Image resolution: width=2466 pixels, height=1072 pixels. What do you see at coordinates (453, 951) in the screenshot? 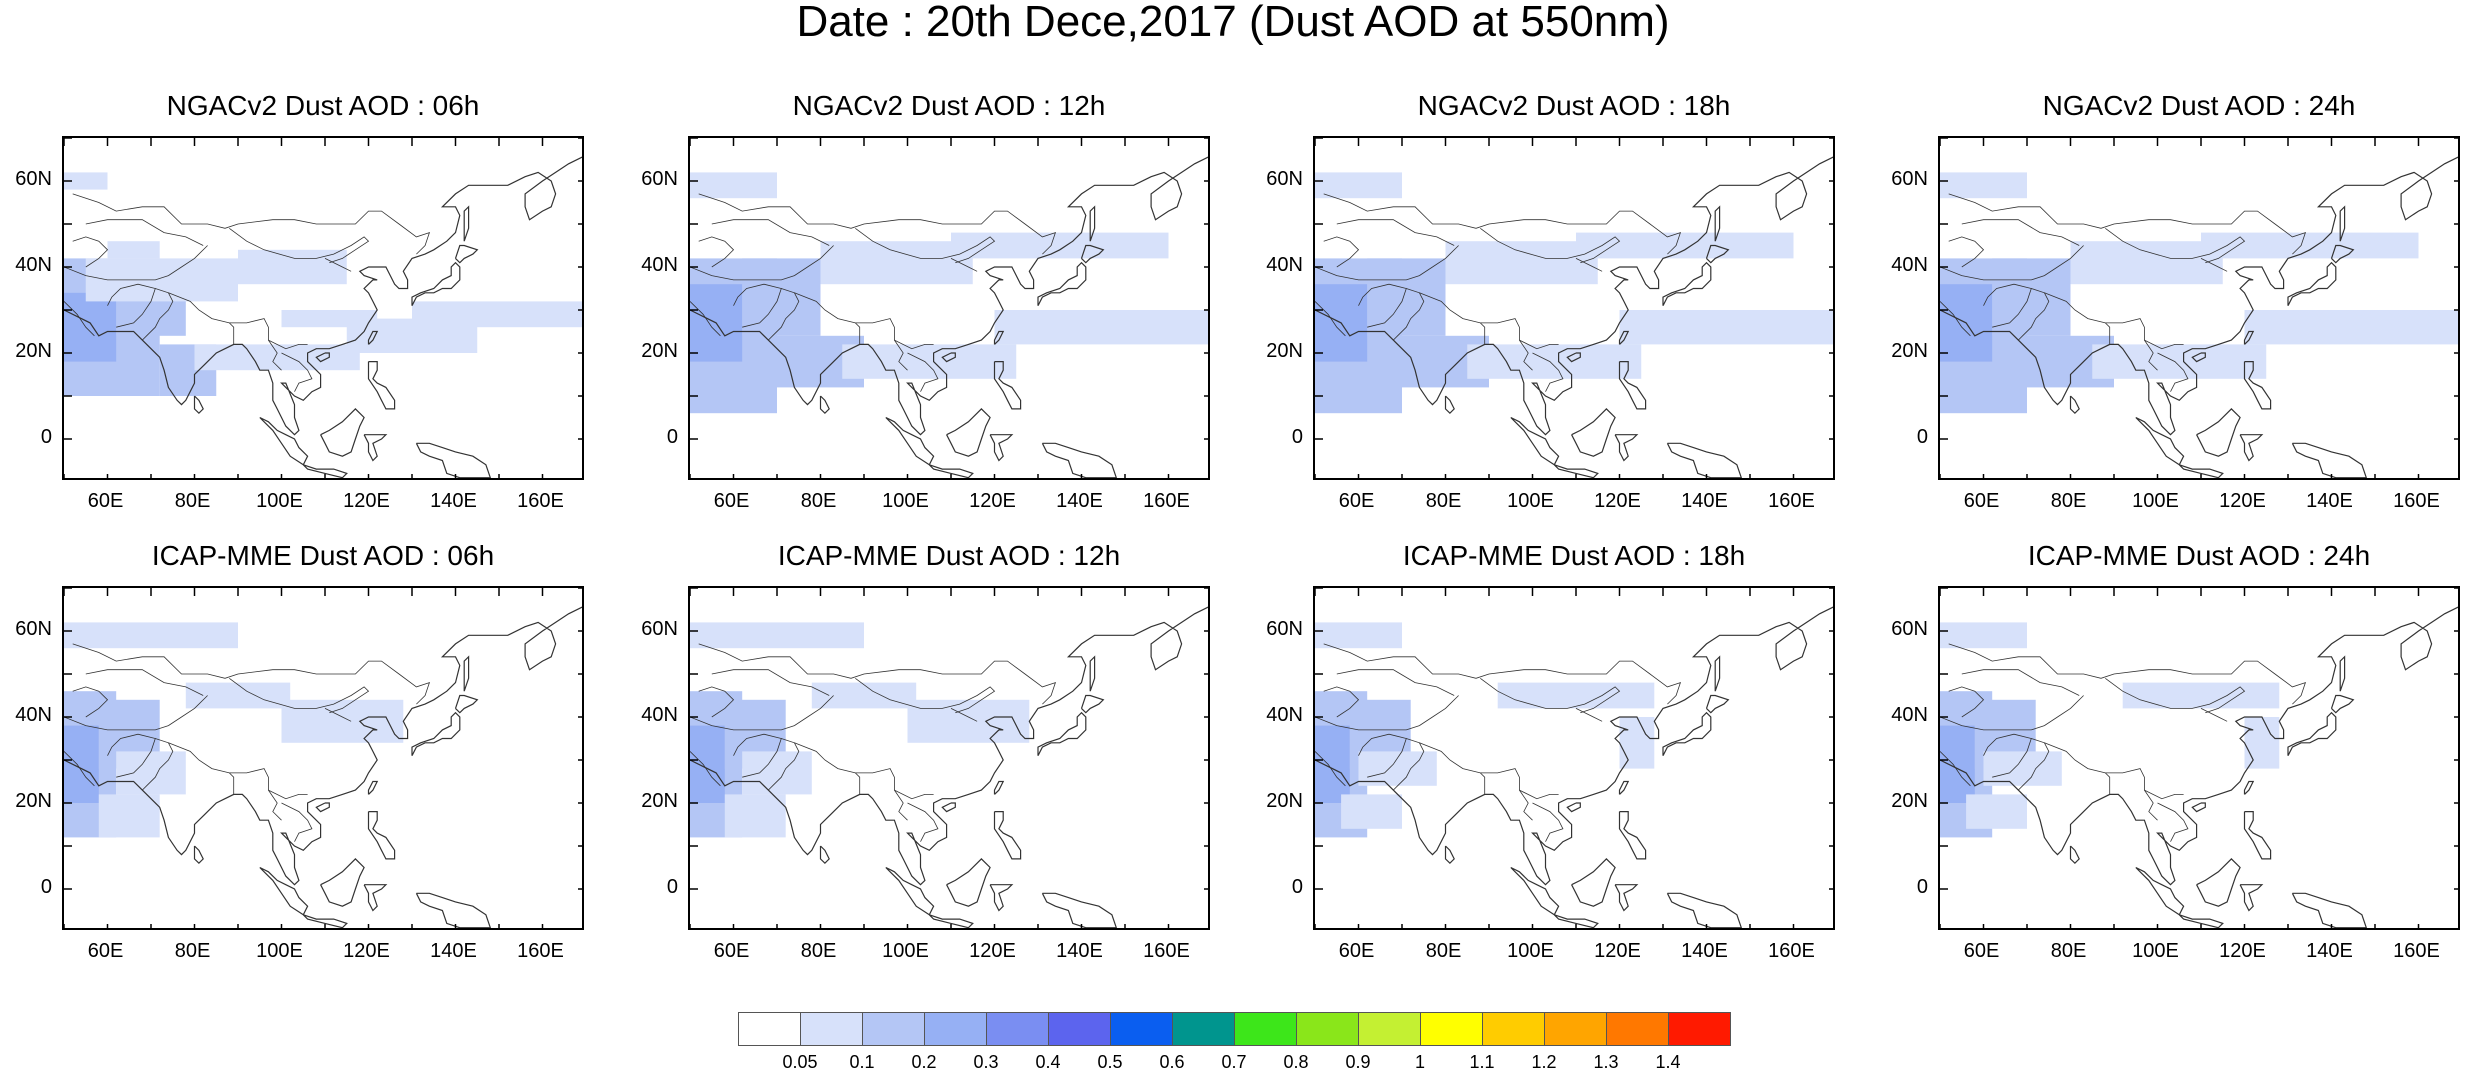
I see `lon-tick-label: 140E` at bounding box center [453, 951].